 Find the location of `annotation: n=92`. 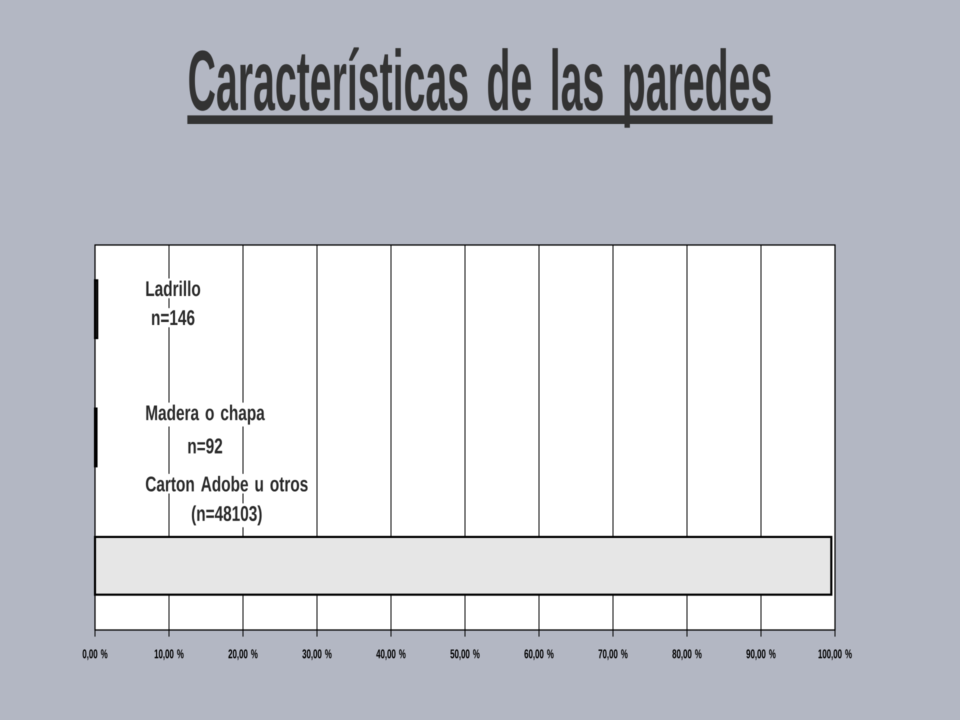

annotation: n=92 is located at coordinates (205, 446).